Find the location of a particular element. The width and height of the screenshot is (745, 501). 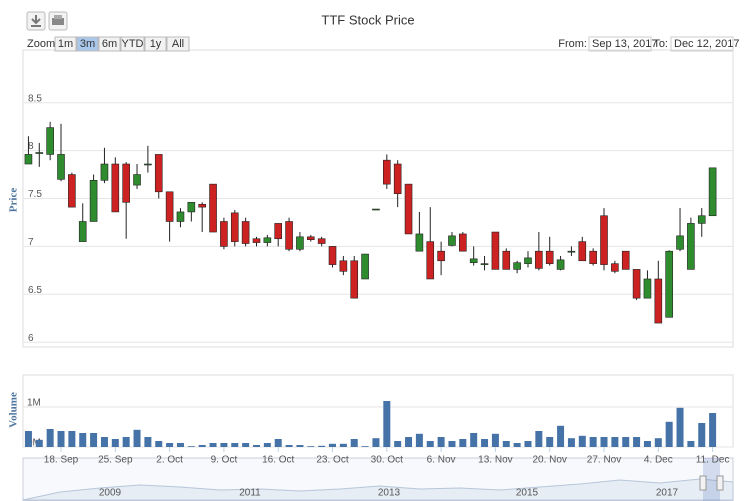

x-tick-label: 20. Nov is located at coordinates (549, 460).